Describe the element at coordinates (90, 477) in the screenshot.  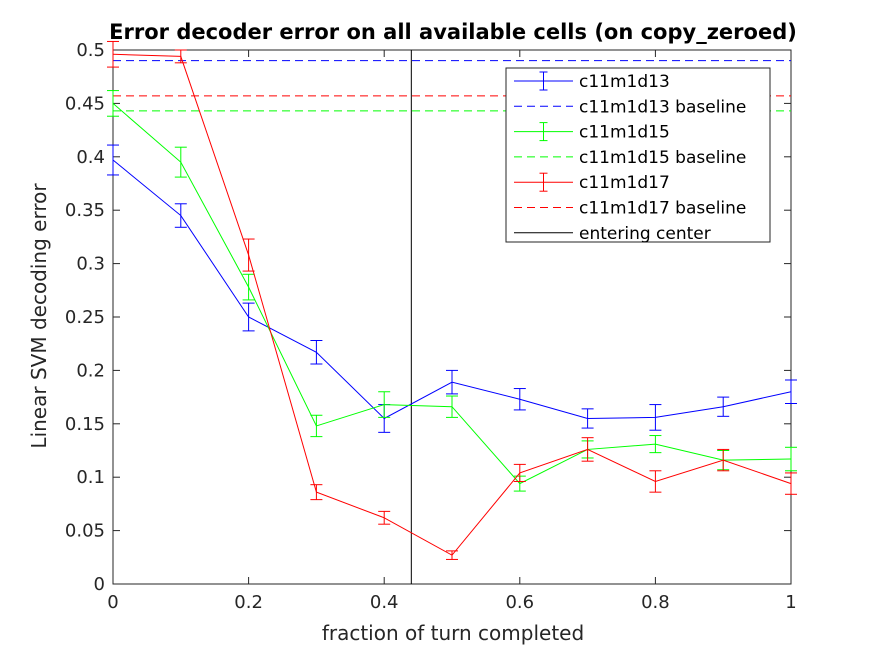
I see `y-tick-label: 0.1` at that location.